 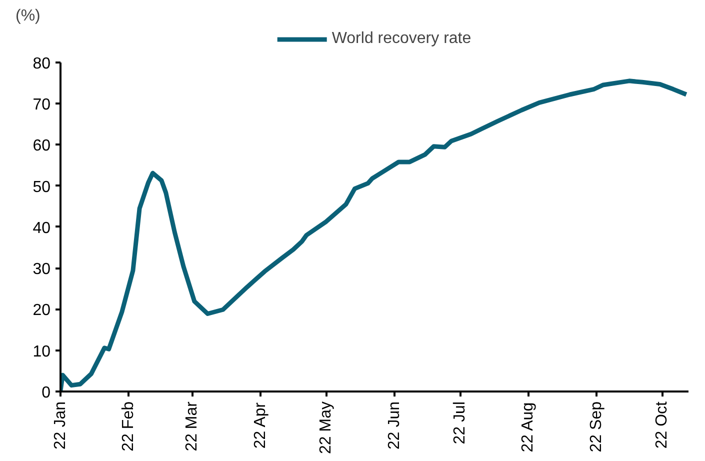 I want to click on y-tick-label: 10, so click(x=41, y=351).